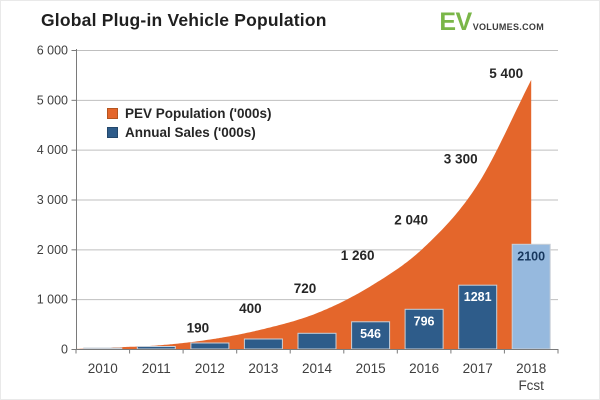  What do you see at coordinates (52, 100) in the screenshot?
I see `y-axis-label-5000: 5 000` at bounding box center [52, 100].